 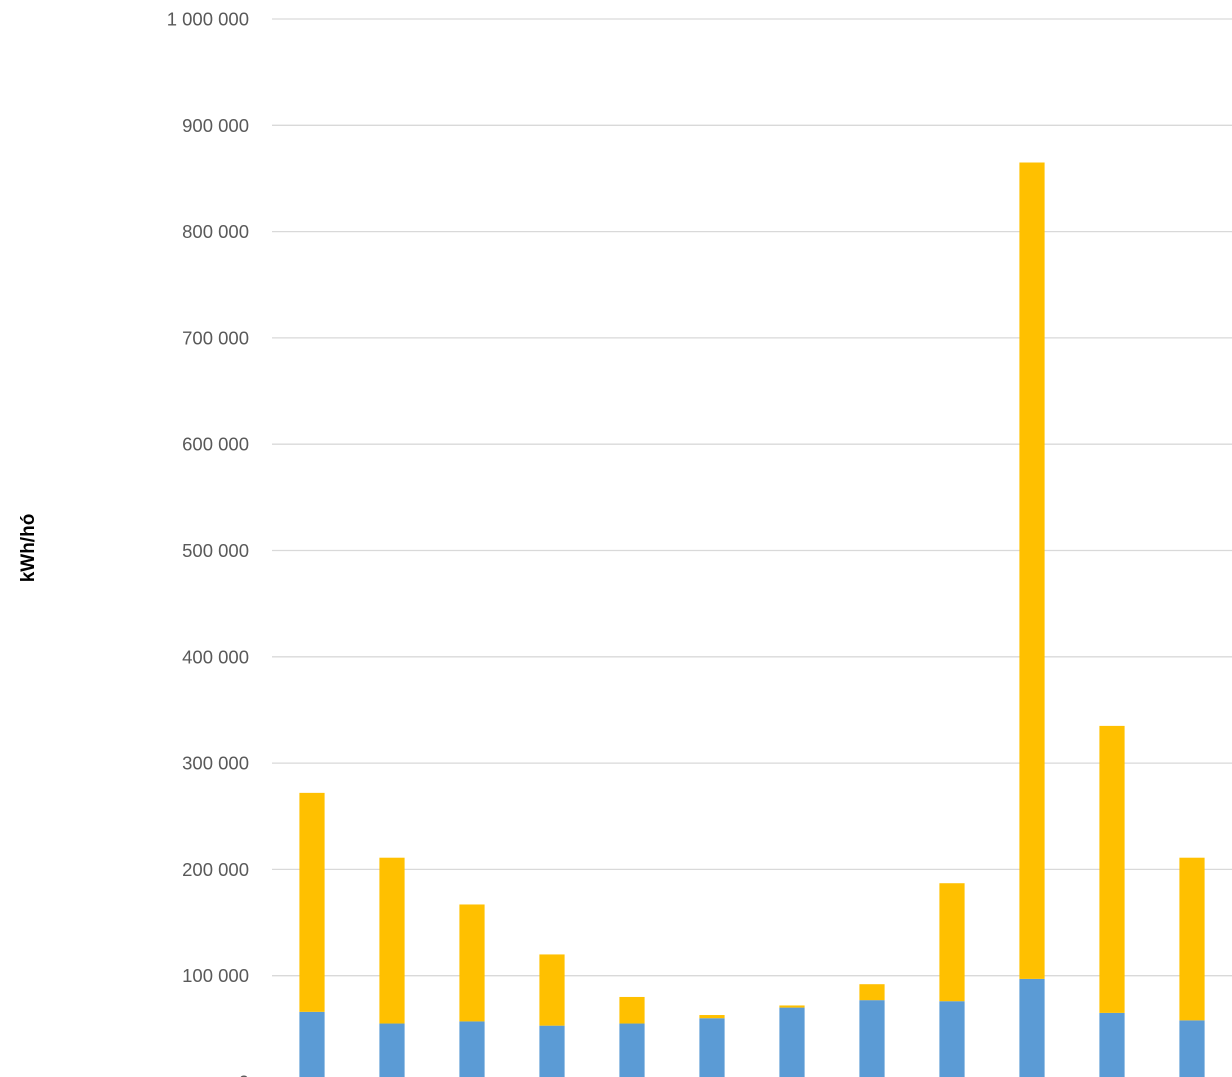 What do you see at coordinates (215, 869) in the screenshot?
I see `y-tick-label: 200 000` at bounding box center [215, 869].